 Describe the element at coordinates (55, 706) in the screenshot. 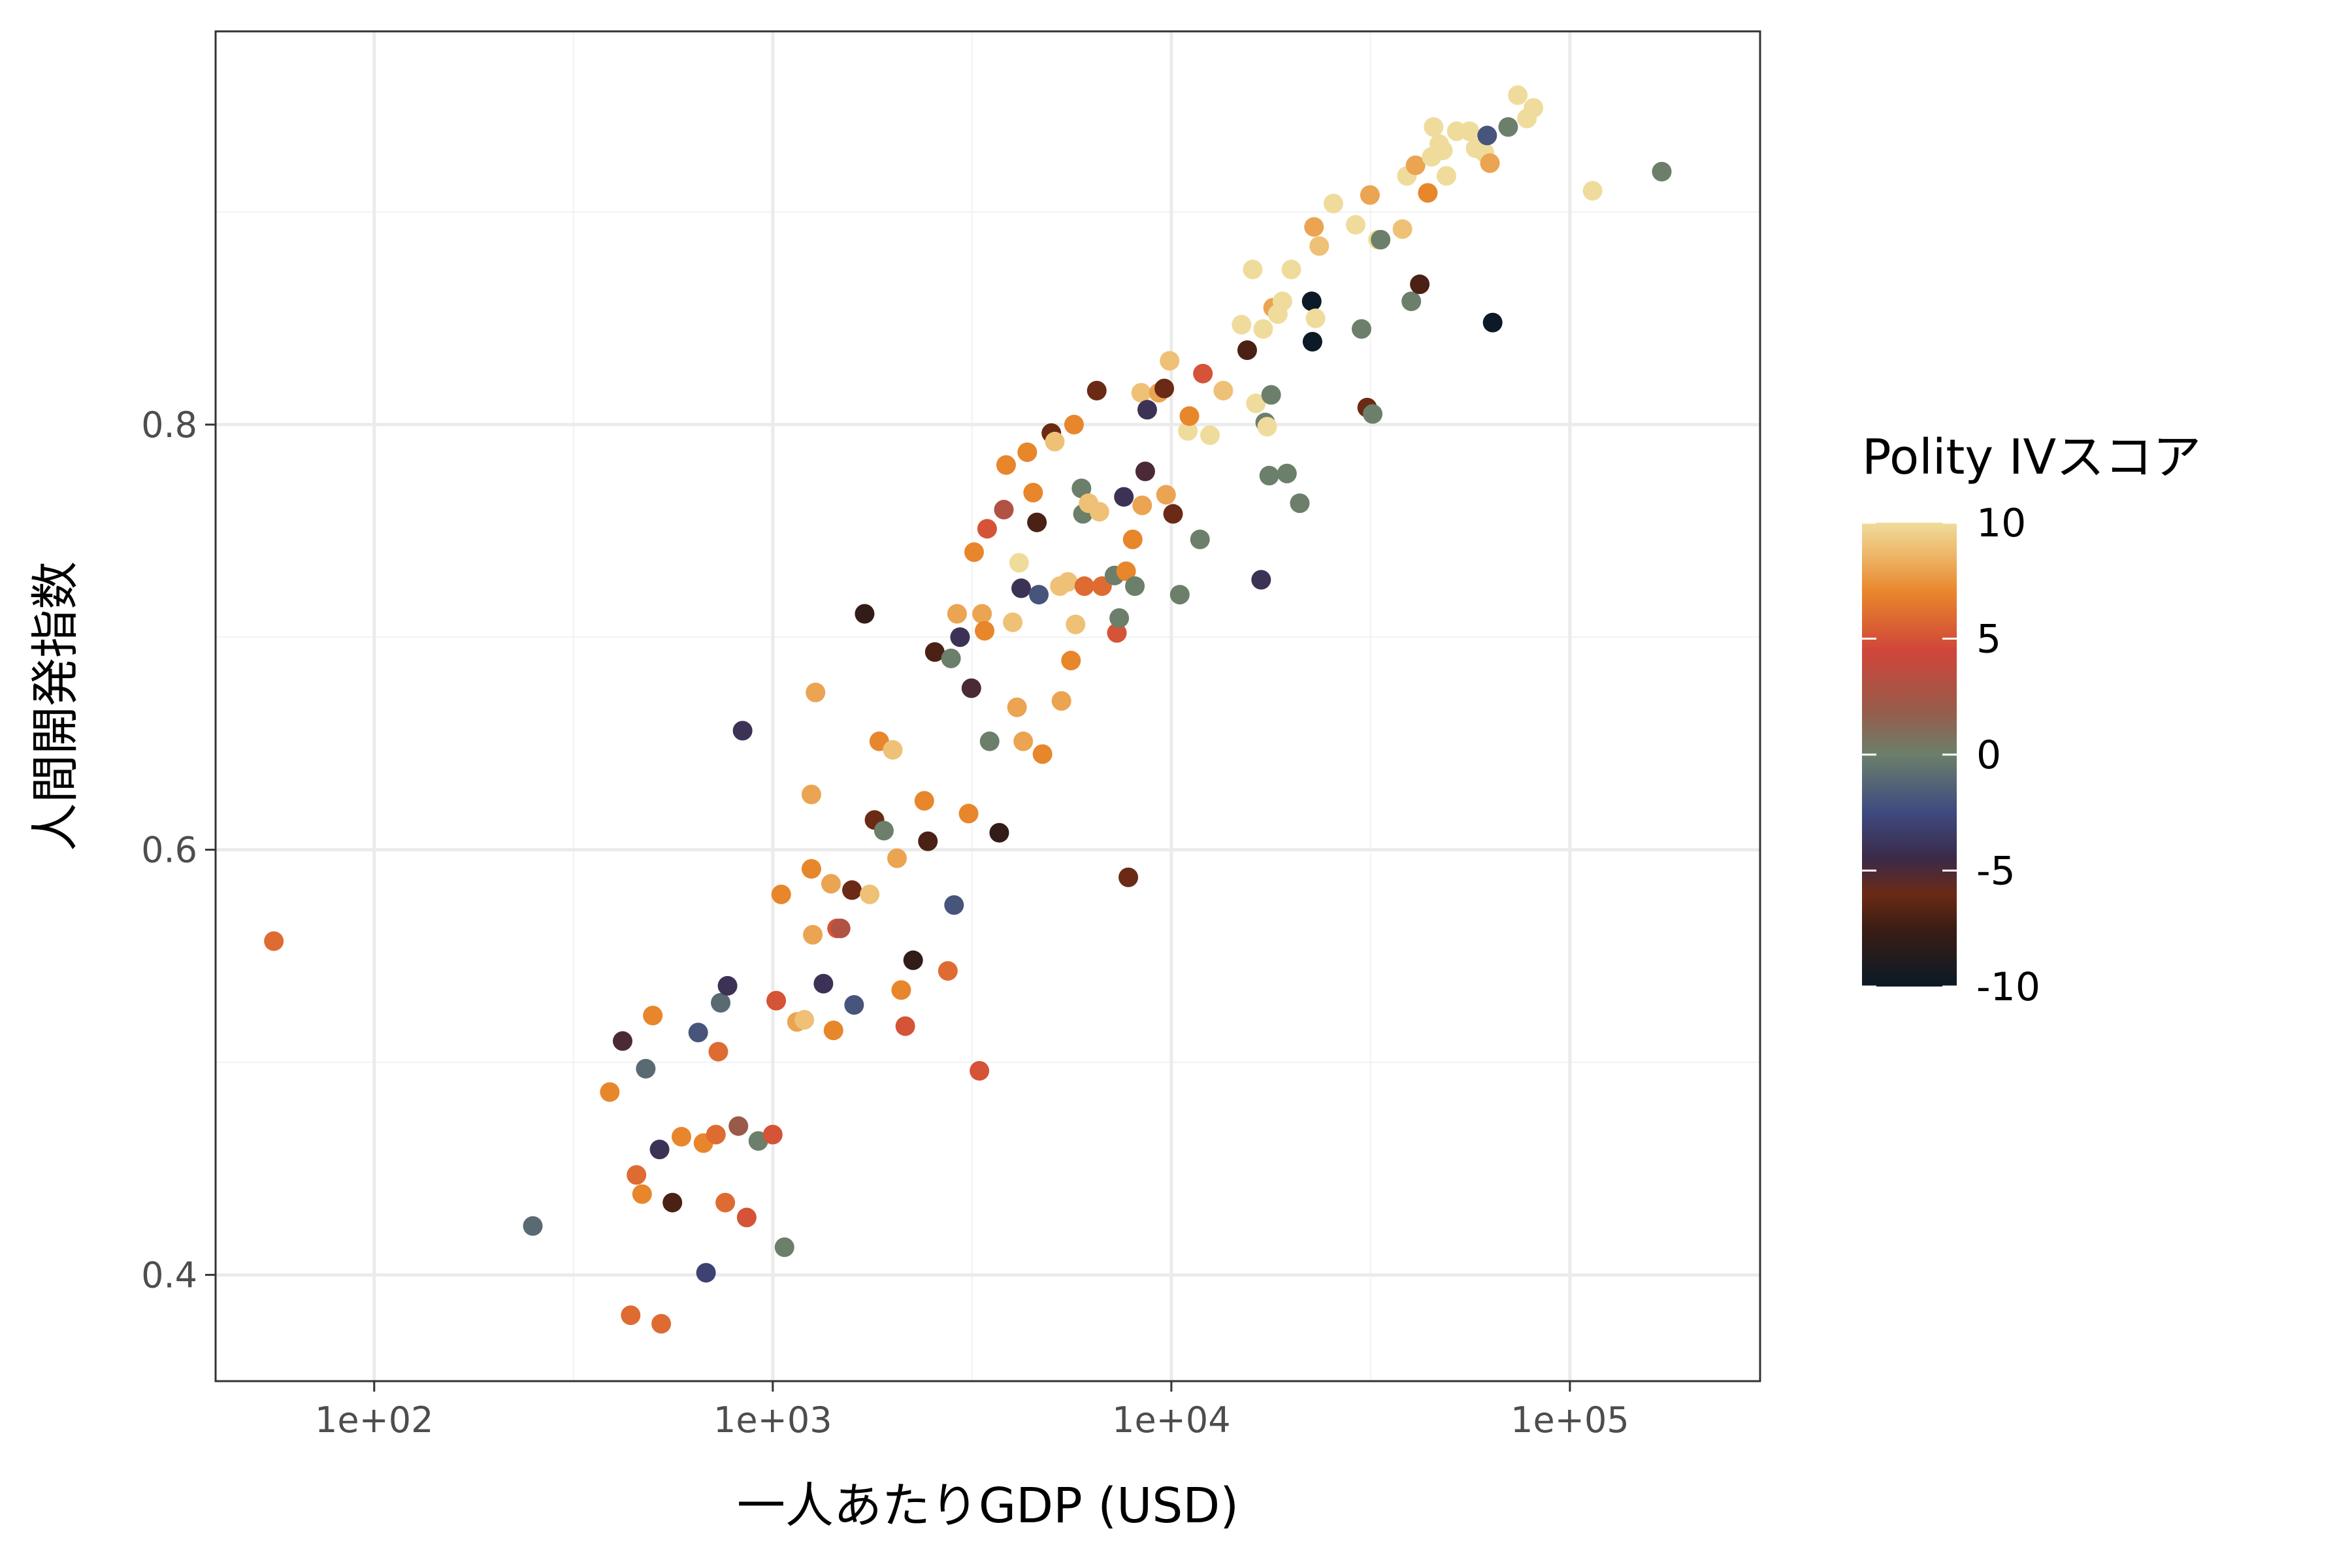

I see `y-axis-title: 人間開発指数` at that location.